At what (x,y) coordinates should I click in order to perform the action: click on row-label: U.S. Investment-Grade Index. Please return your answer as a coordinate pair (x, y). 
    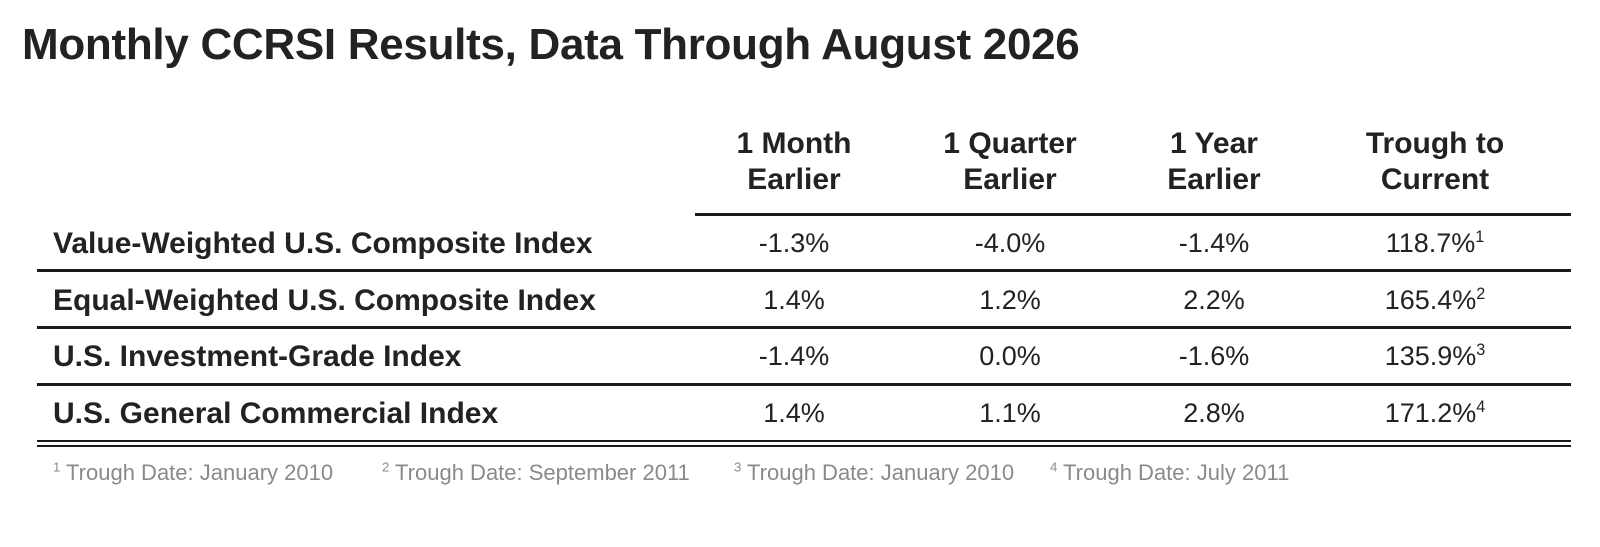
    Looking at the image, I should click on (257, 356).